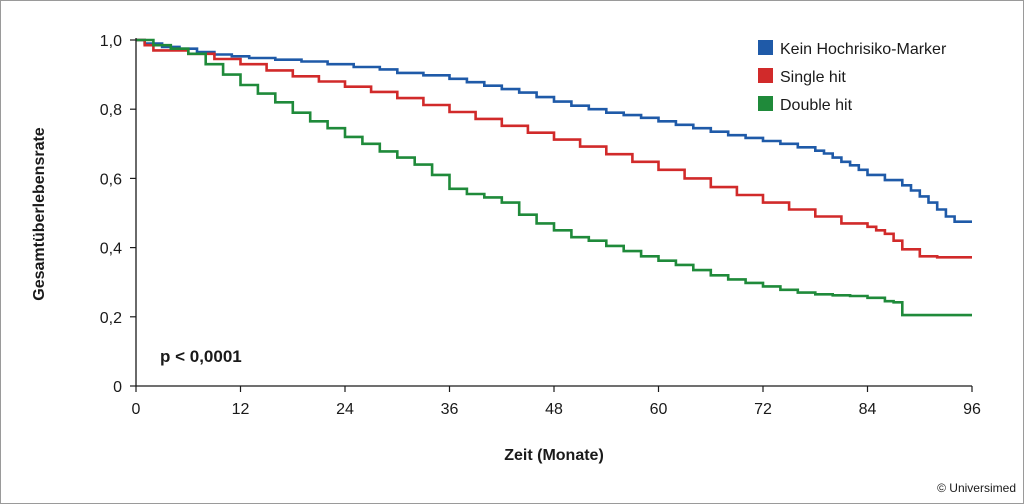 Image resolution: width=1024 pixels, height=504 pixels. I want to click on x-axis-title: Zeit (Monate), so click(554, 455).